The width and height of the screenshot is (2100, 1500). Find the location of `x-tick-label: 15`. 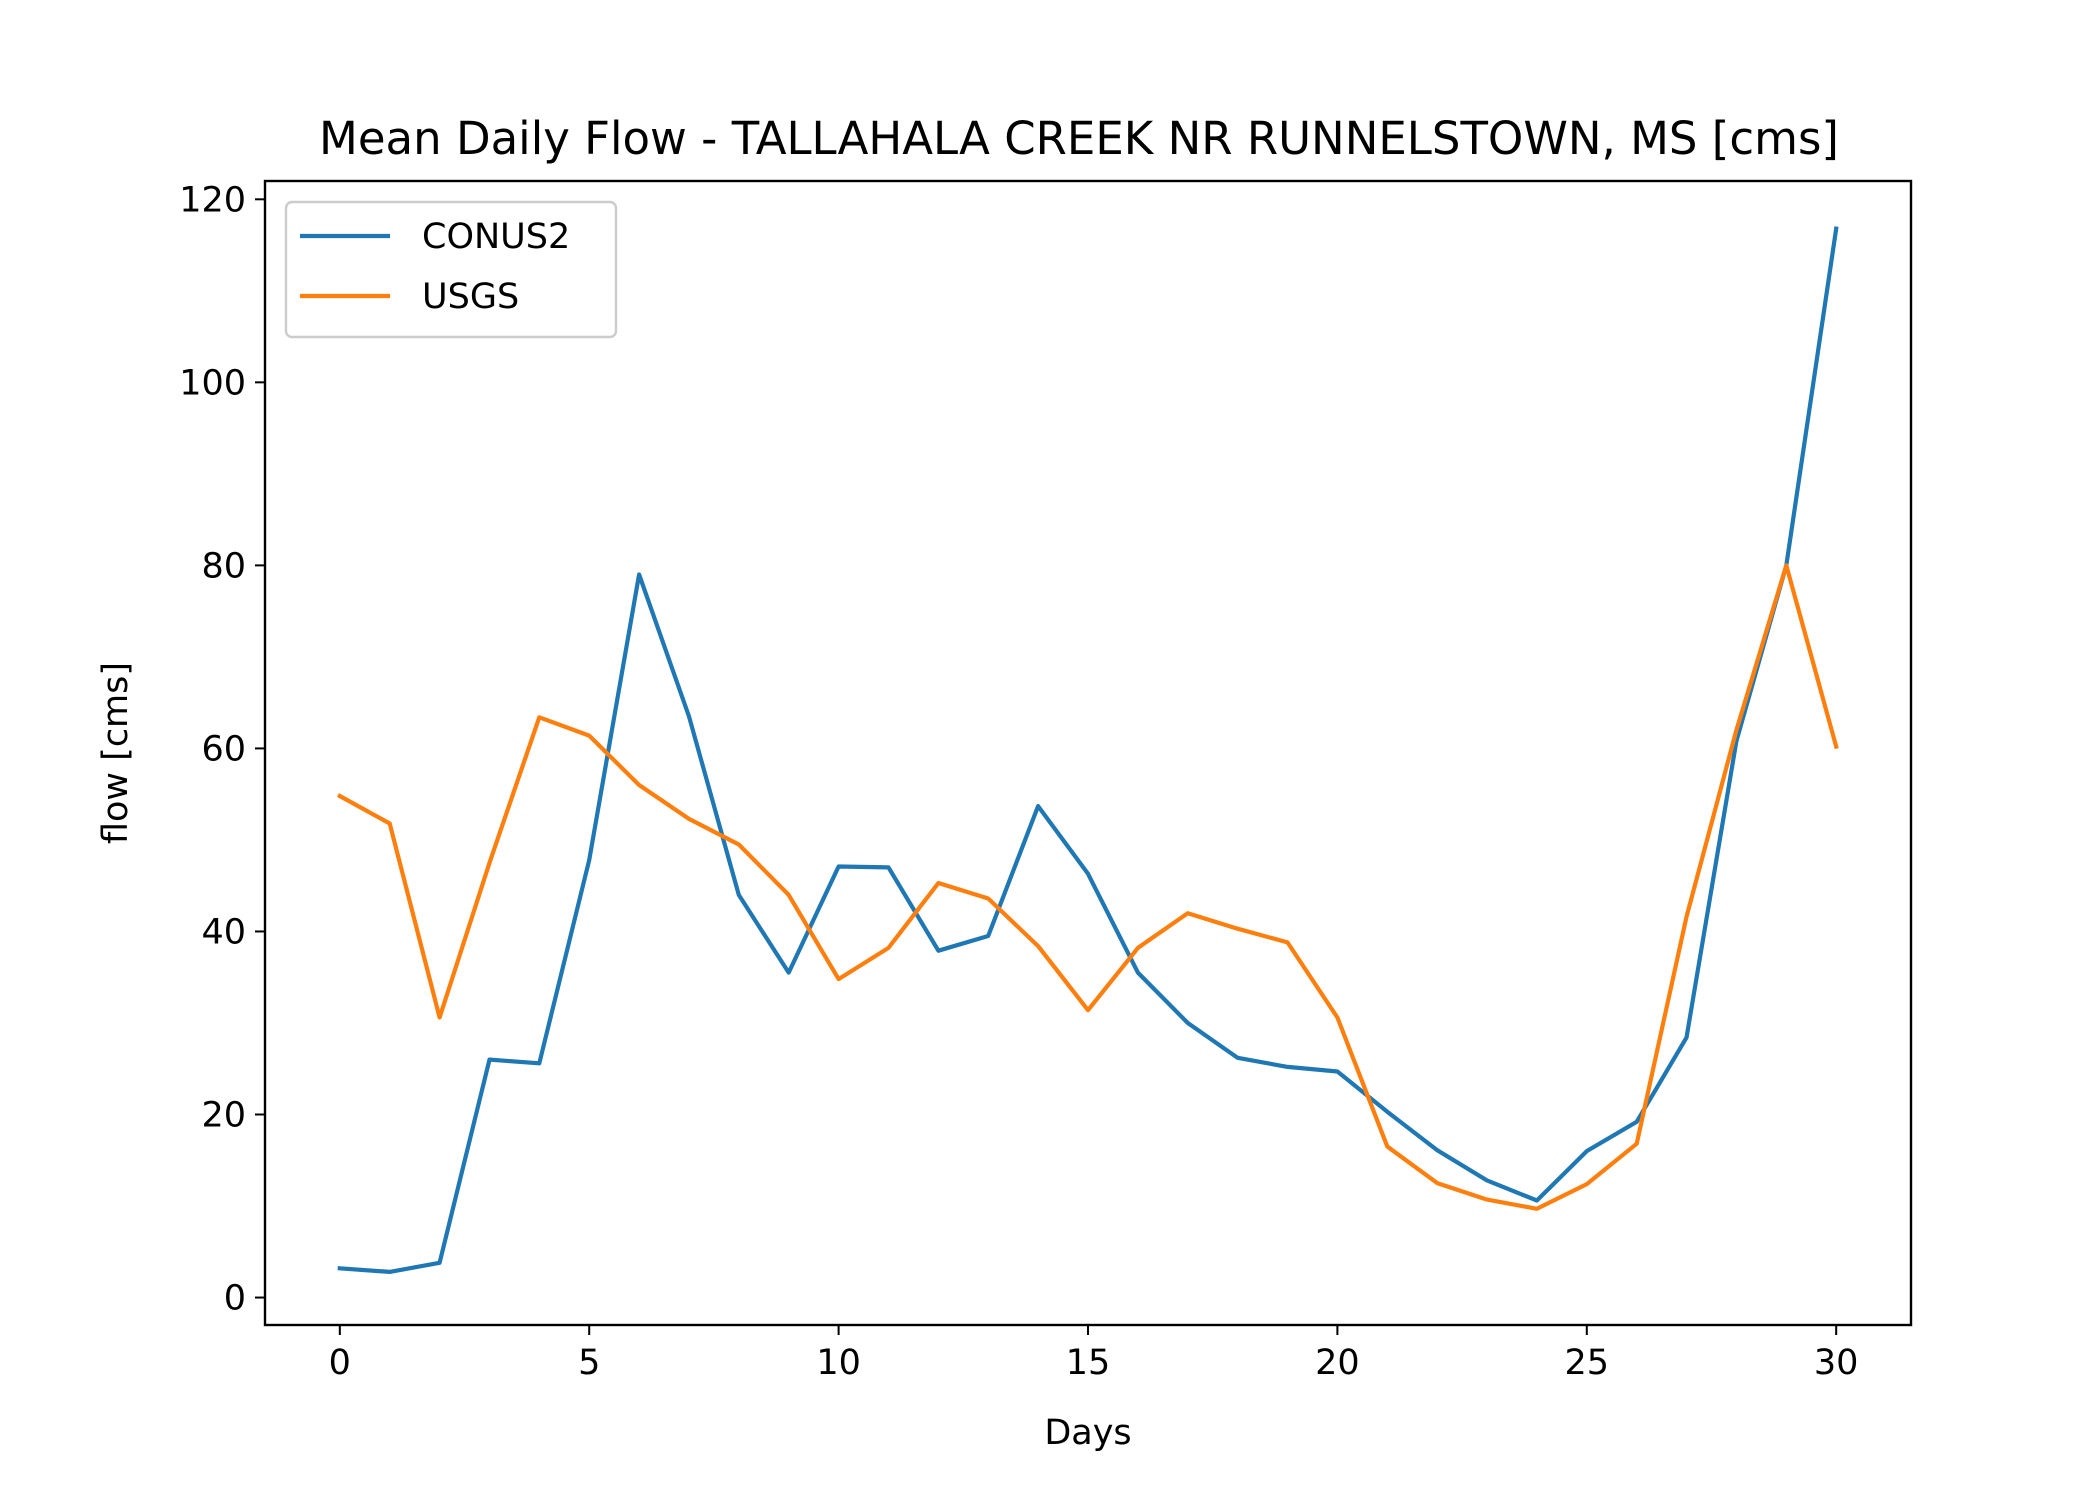

x-tick-label: 15 is located at coordinates (1088, 1363).